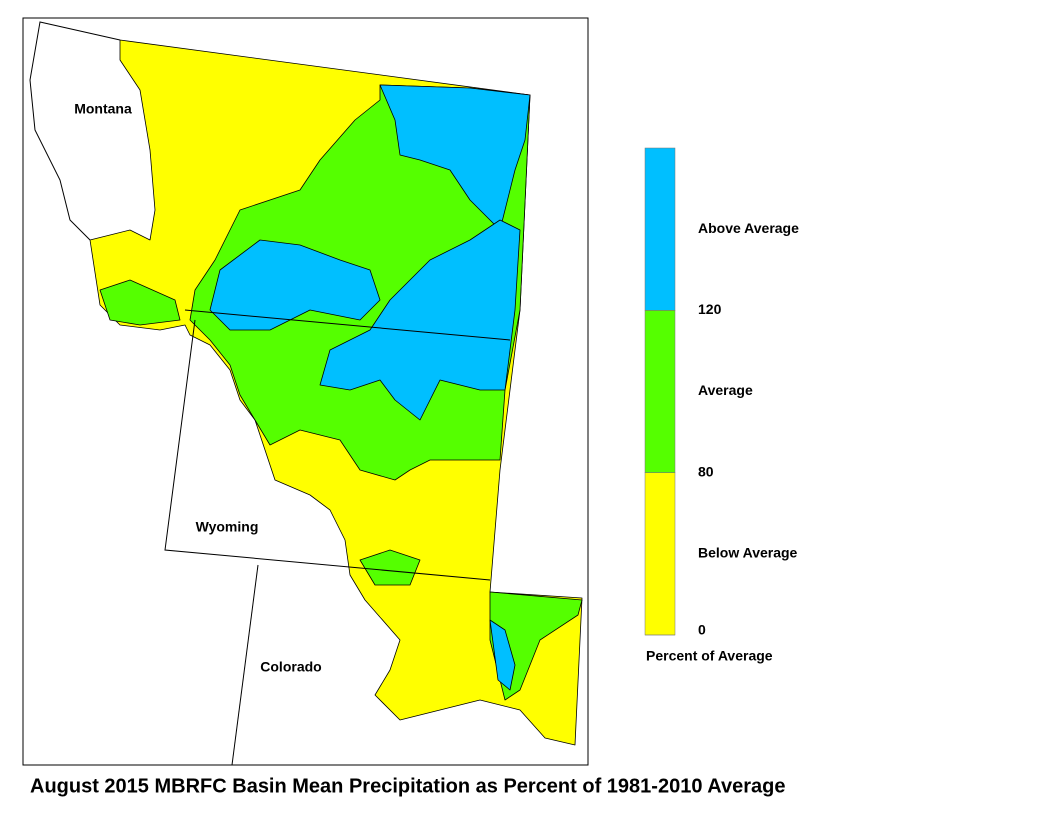 The width and height of the screenshot is (1056, 821). I want to click on legend-break-label: 80, so click(706, 471).